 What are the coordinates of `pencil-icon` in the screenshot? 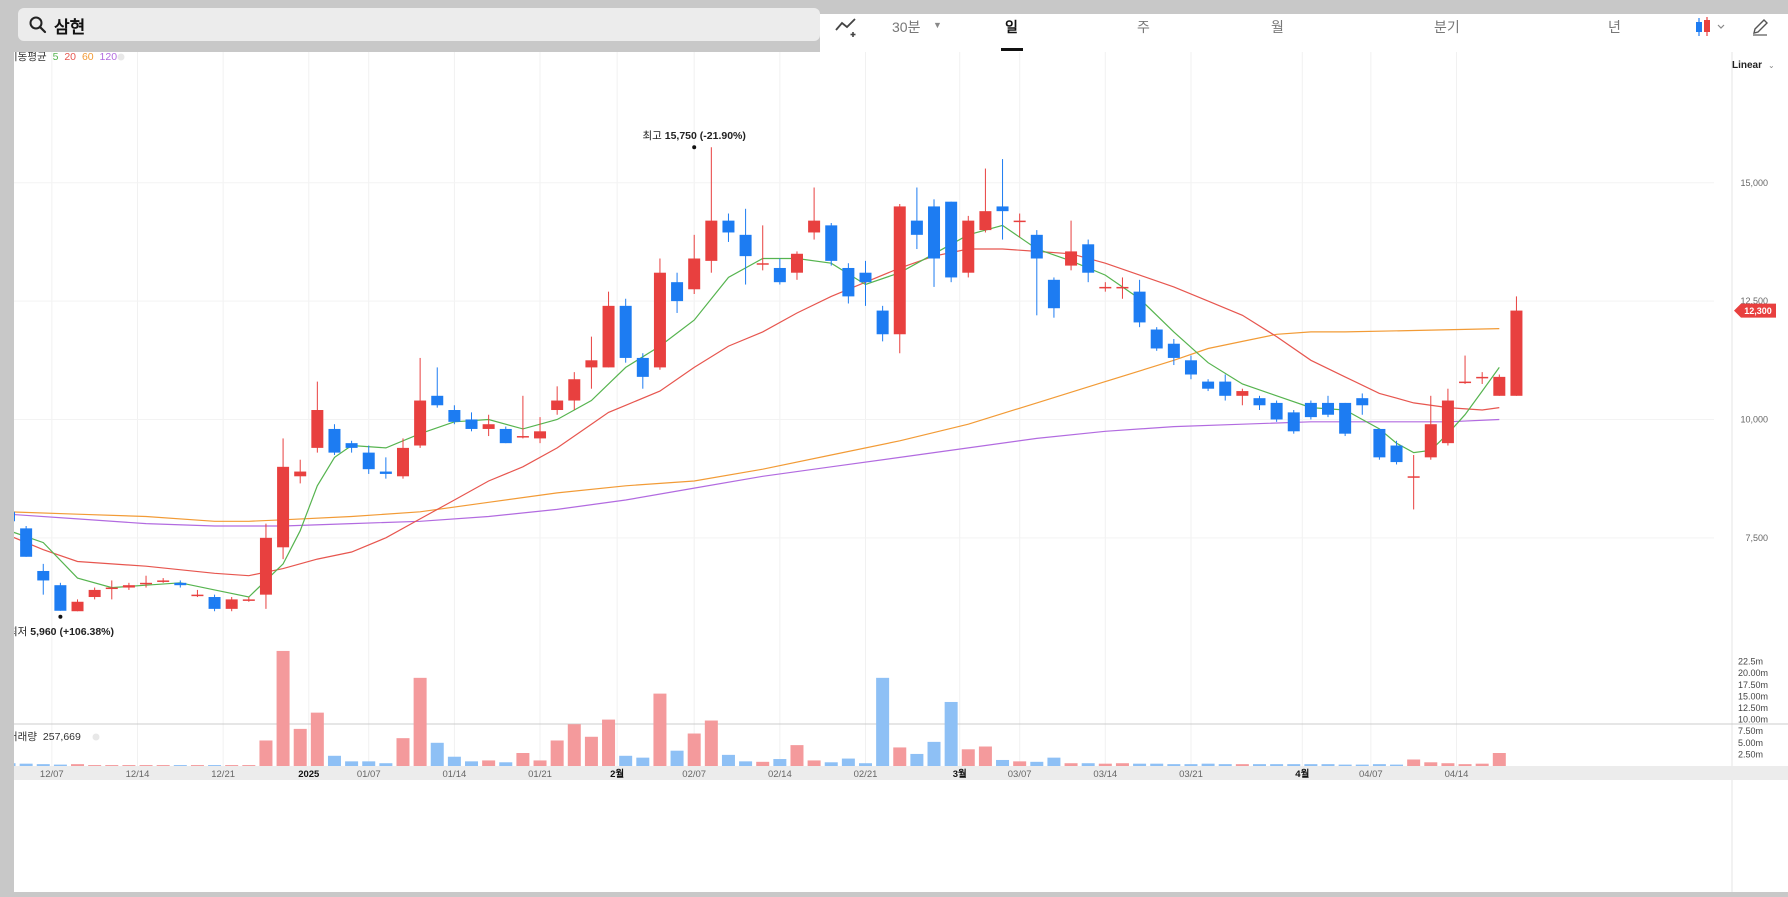 It's located at (1760, 27).